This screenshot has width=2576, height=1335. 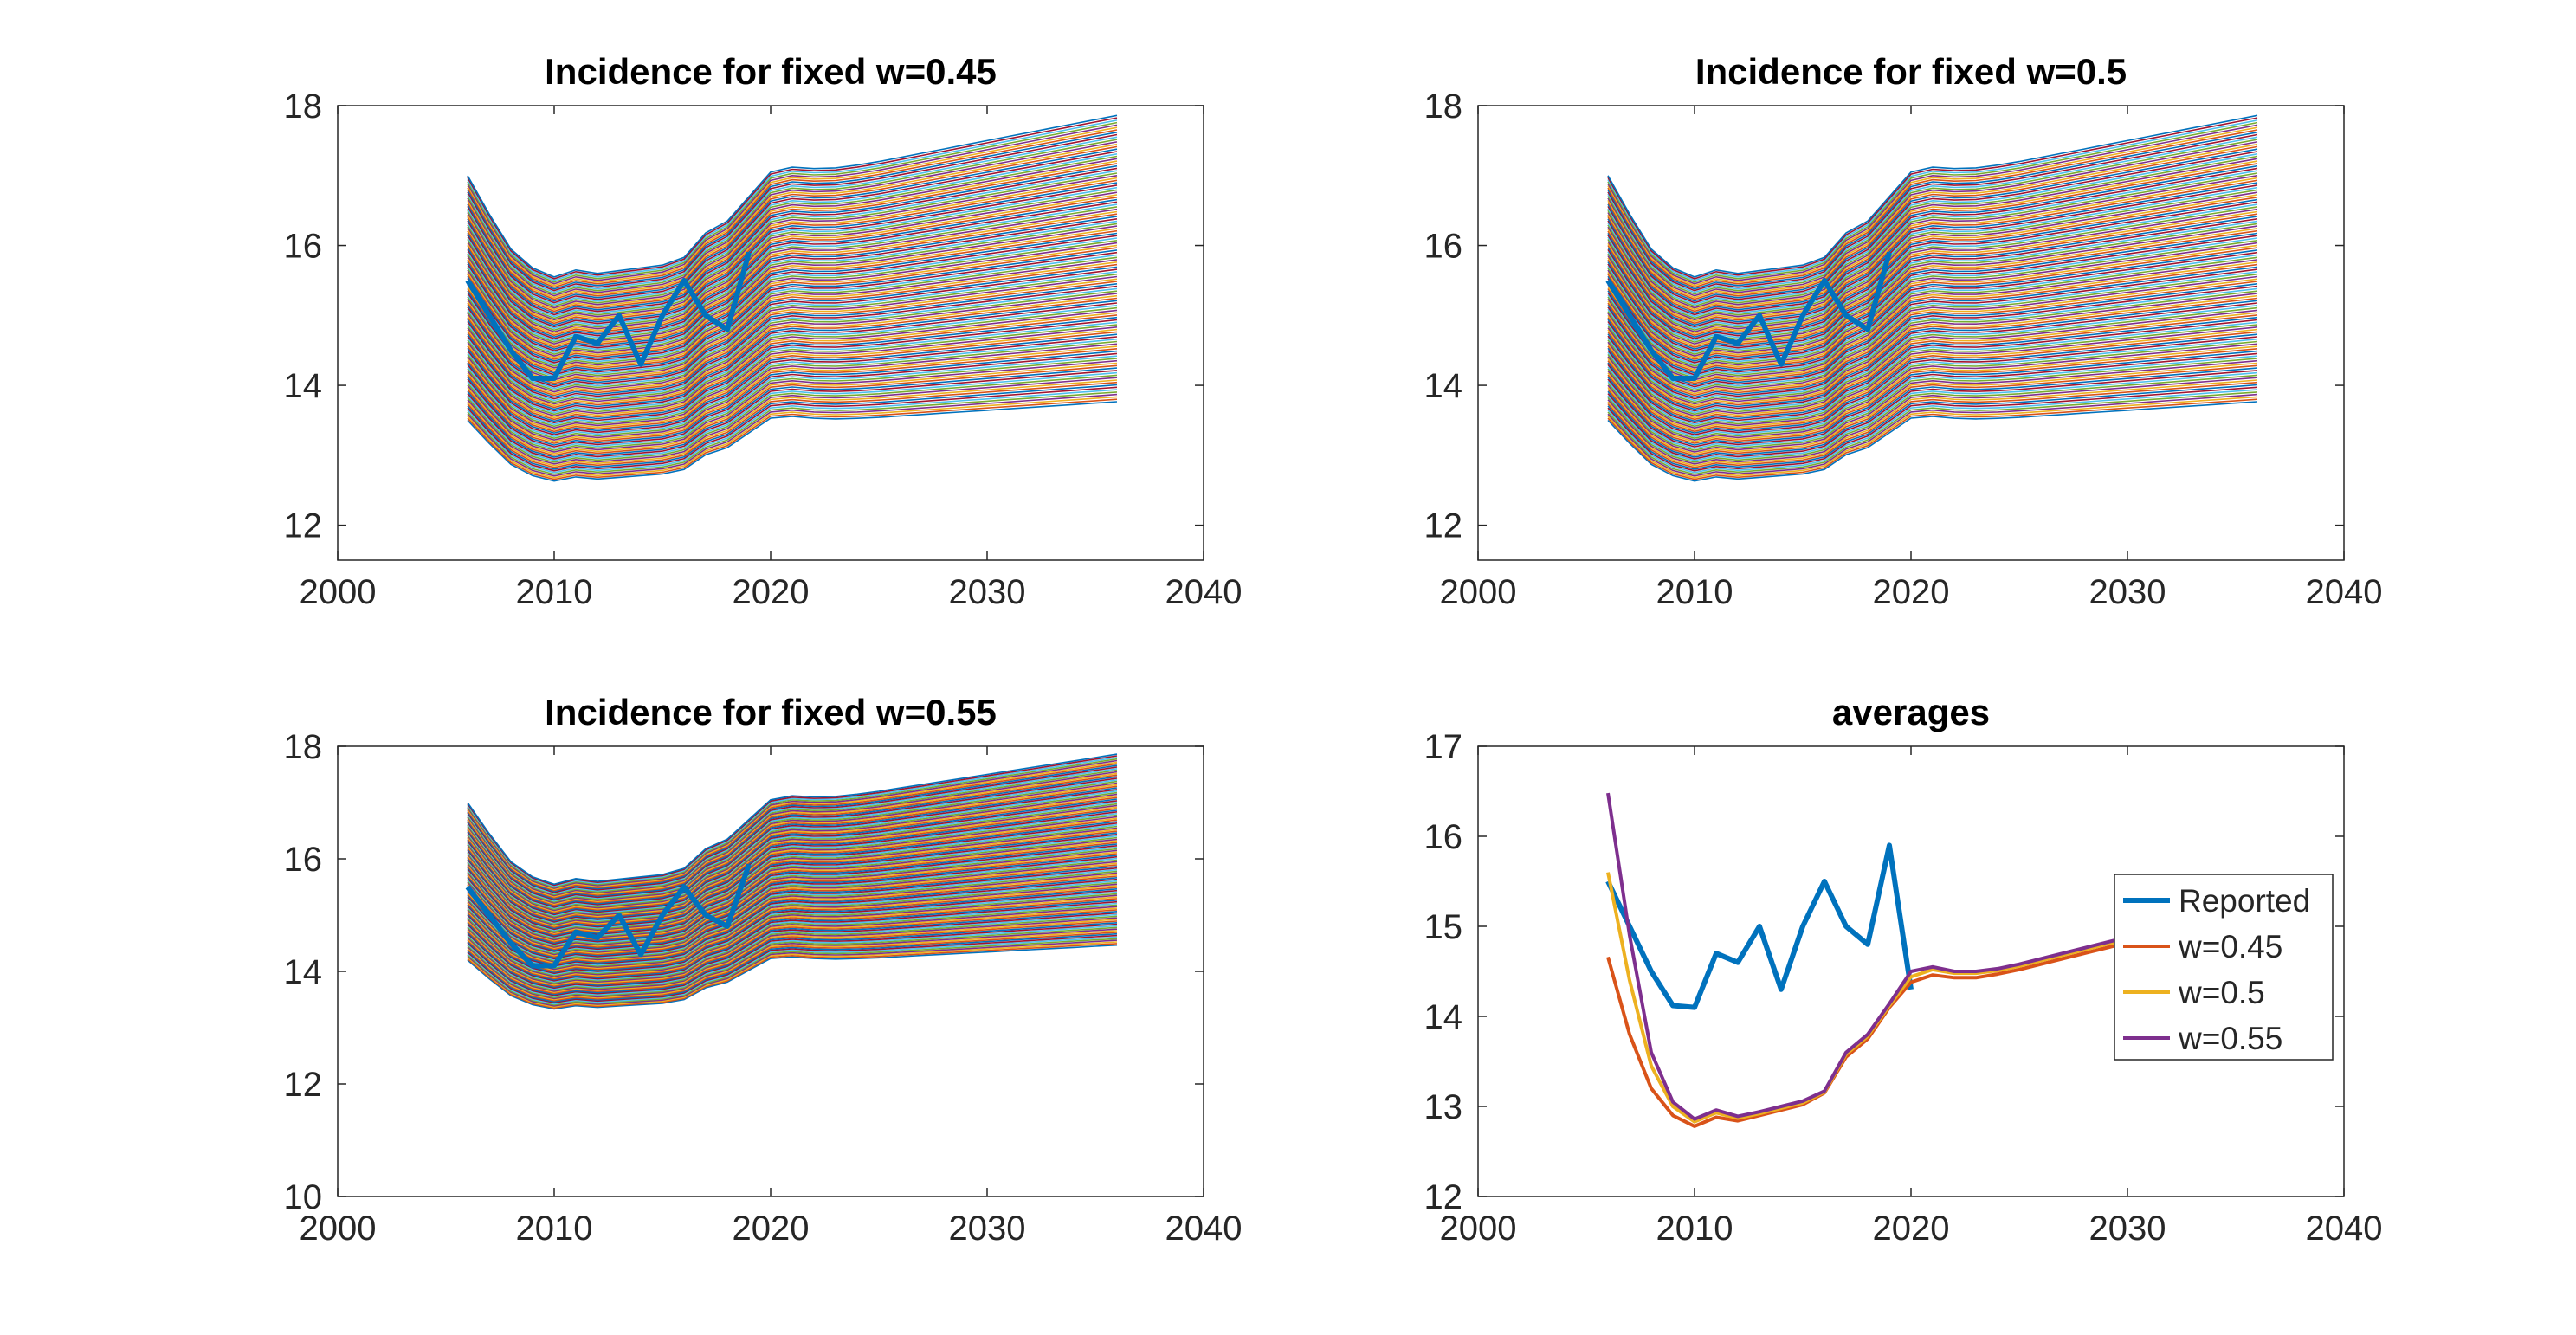 I want to click on reported-series-w045, so click(x=608, y=316).